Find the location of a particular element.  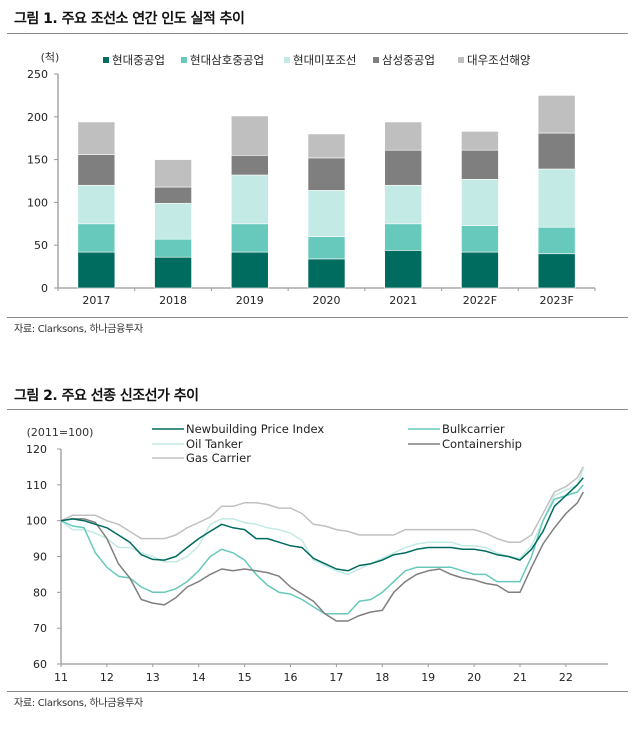

y-tick-label: 90 is located at coordinates (40, 557).